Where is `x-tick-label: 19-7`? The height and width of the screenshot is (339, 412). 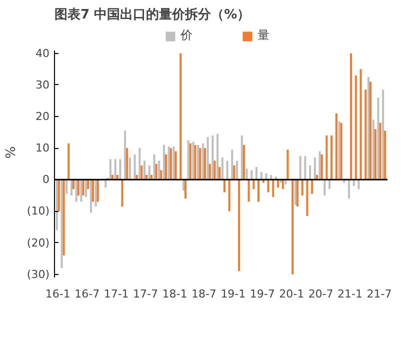
x-tick-label: 19-7 is located at coordinates (262, 294).